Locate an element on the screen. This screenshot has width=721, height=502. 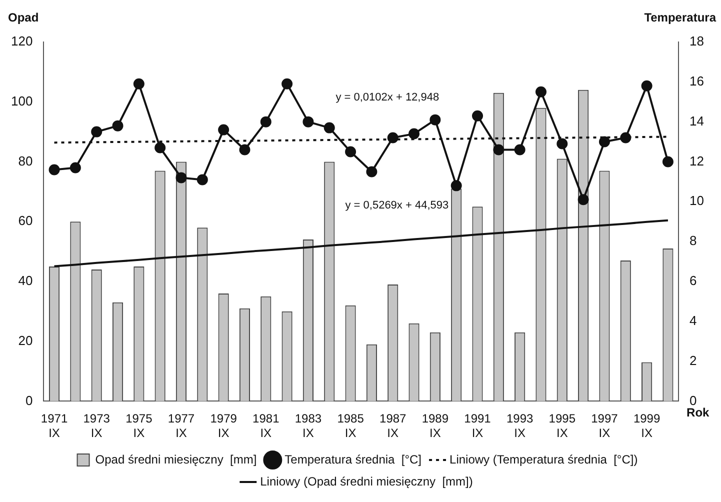
y-tick-label: 100 is located at coordinates (21, 100).